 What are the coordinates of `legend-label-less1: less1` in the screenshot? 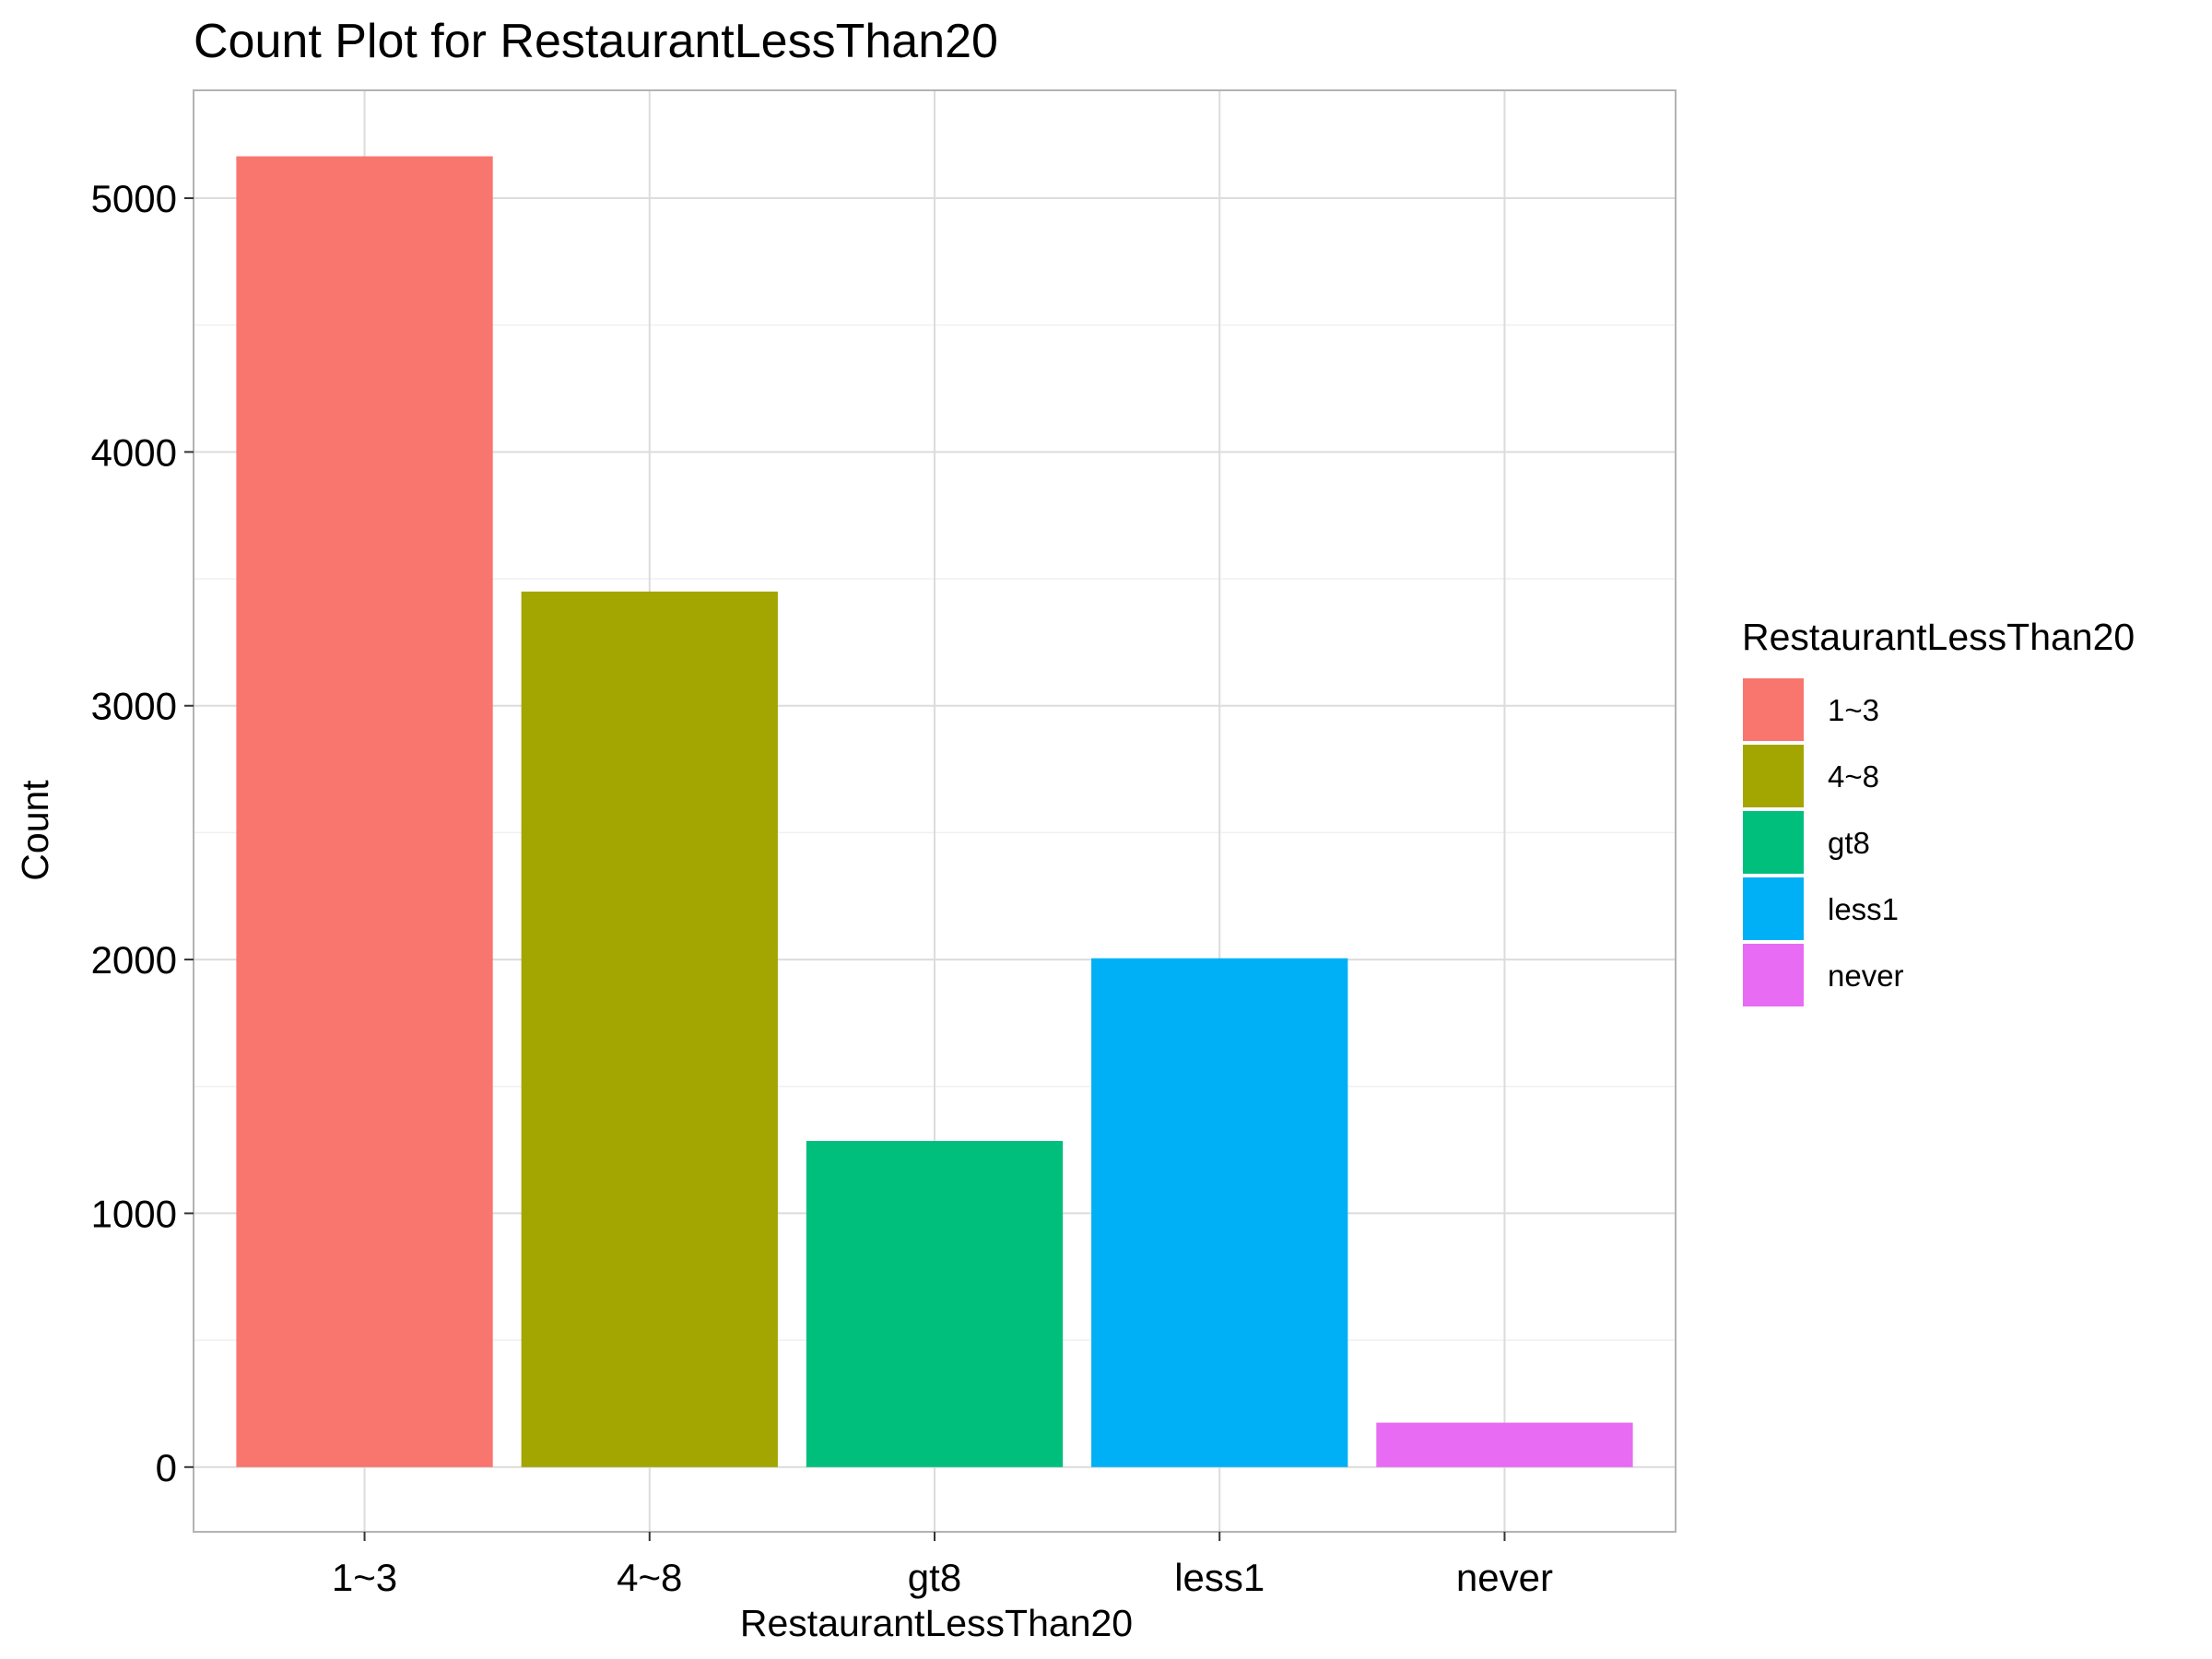 It's located at (1863, 909).